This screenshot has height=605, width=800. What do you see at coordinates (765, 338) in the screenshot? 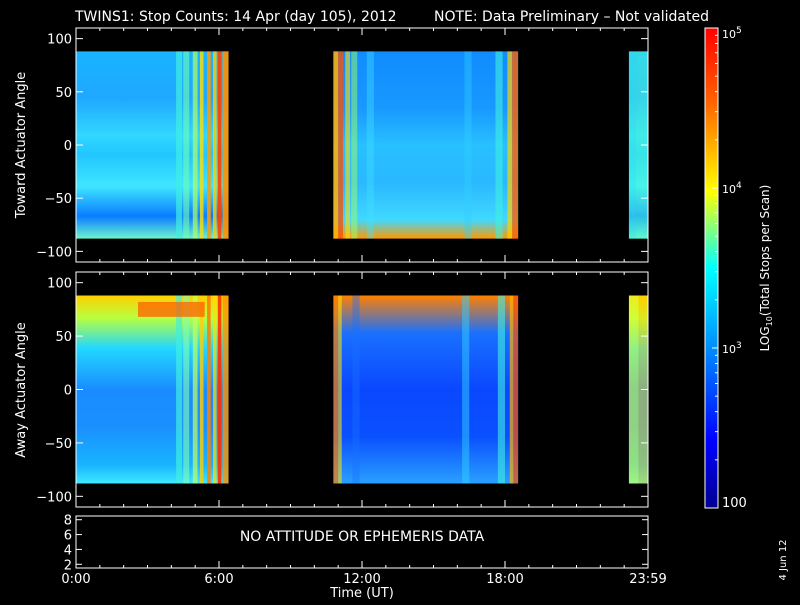
I see `colorbar-label-prefix: LOG` at bounding box center [765, 338].